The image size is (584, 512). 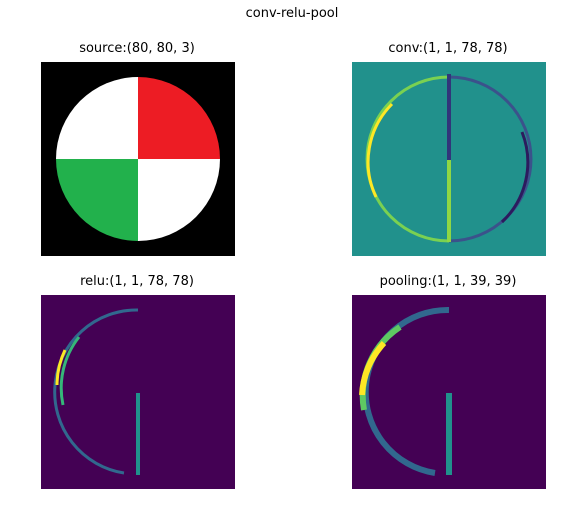 What do you see at coordinates (137, 48) in the screenshot?
I see `source-panel-title: source:(80, 80, 3)` at bounding box center [137, 48].